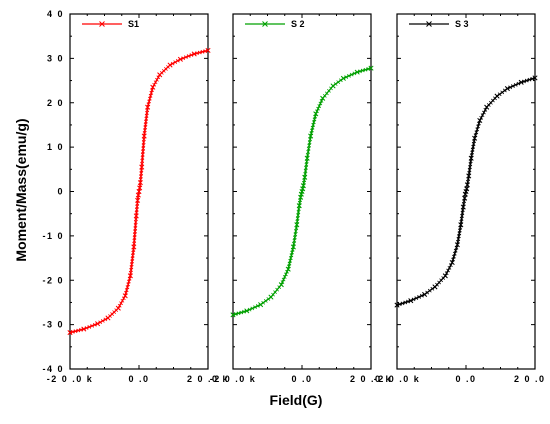  I want to click on y-tick-label: -1 0, so click(53, 236).